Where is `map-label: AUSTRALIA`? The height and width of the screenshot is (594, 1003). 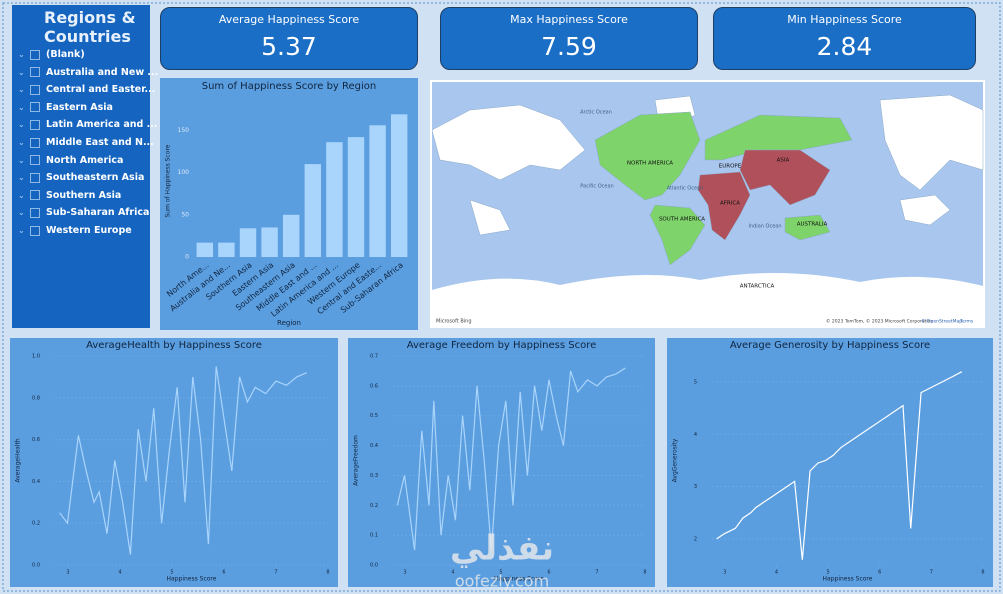
map-label: AUSTRALIA is located at coordinates (812, 225).